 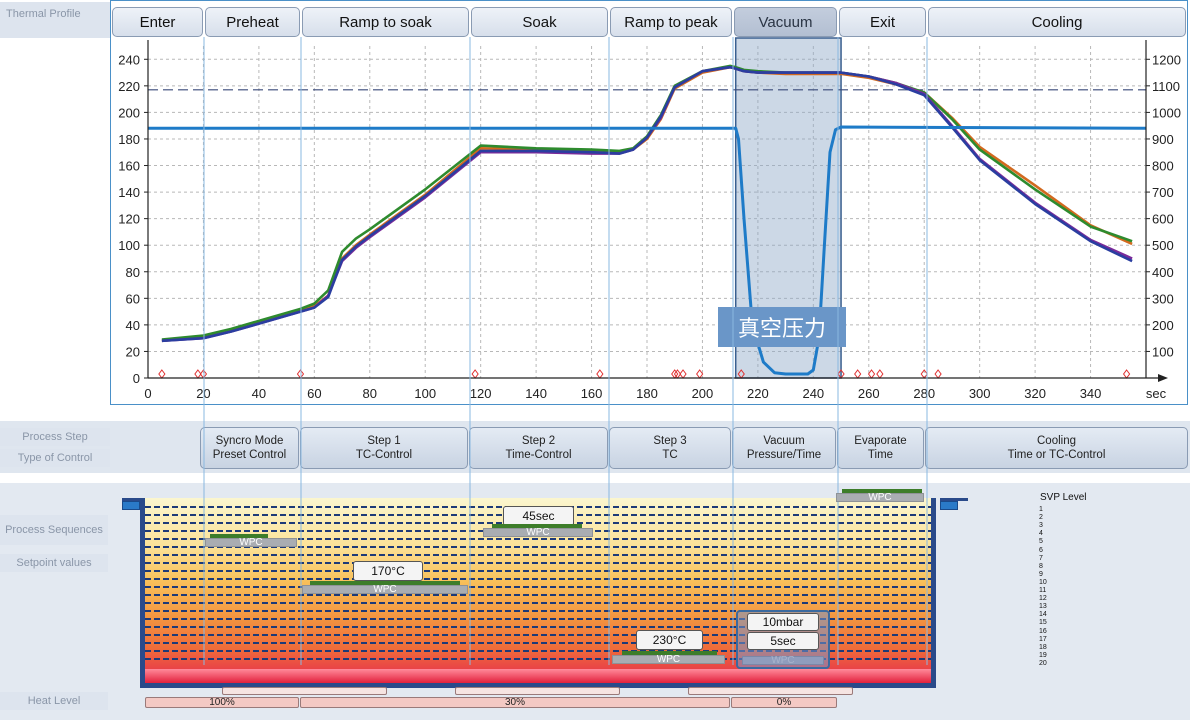 I want to click on wpc-evaporate-top, so click(x=882, y=491).